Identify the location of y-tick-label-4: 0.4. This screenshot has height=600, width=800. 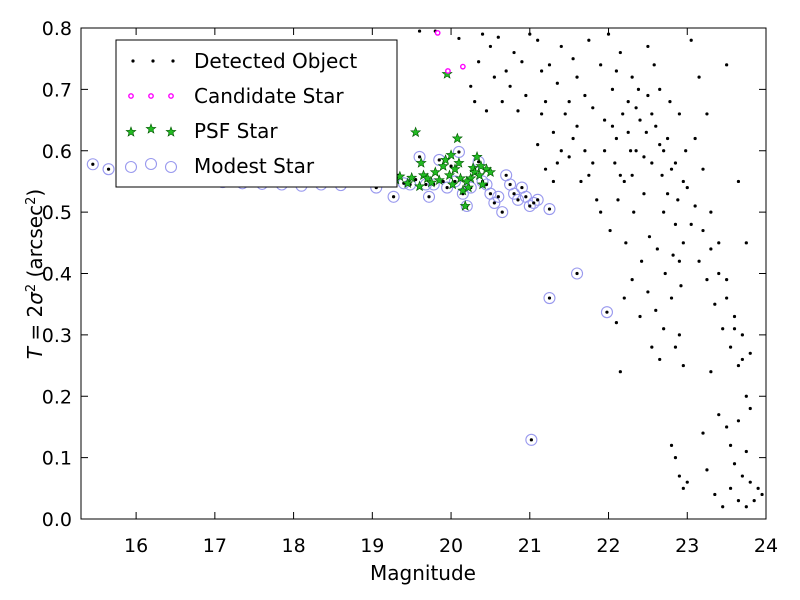
(57, 275).